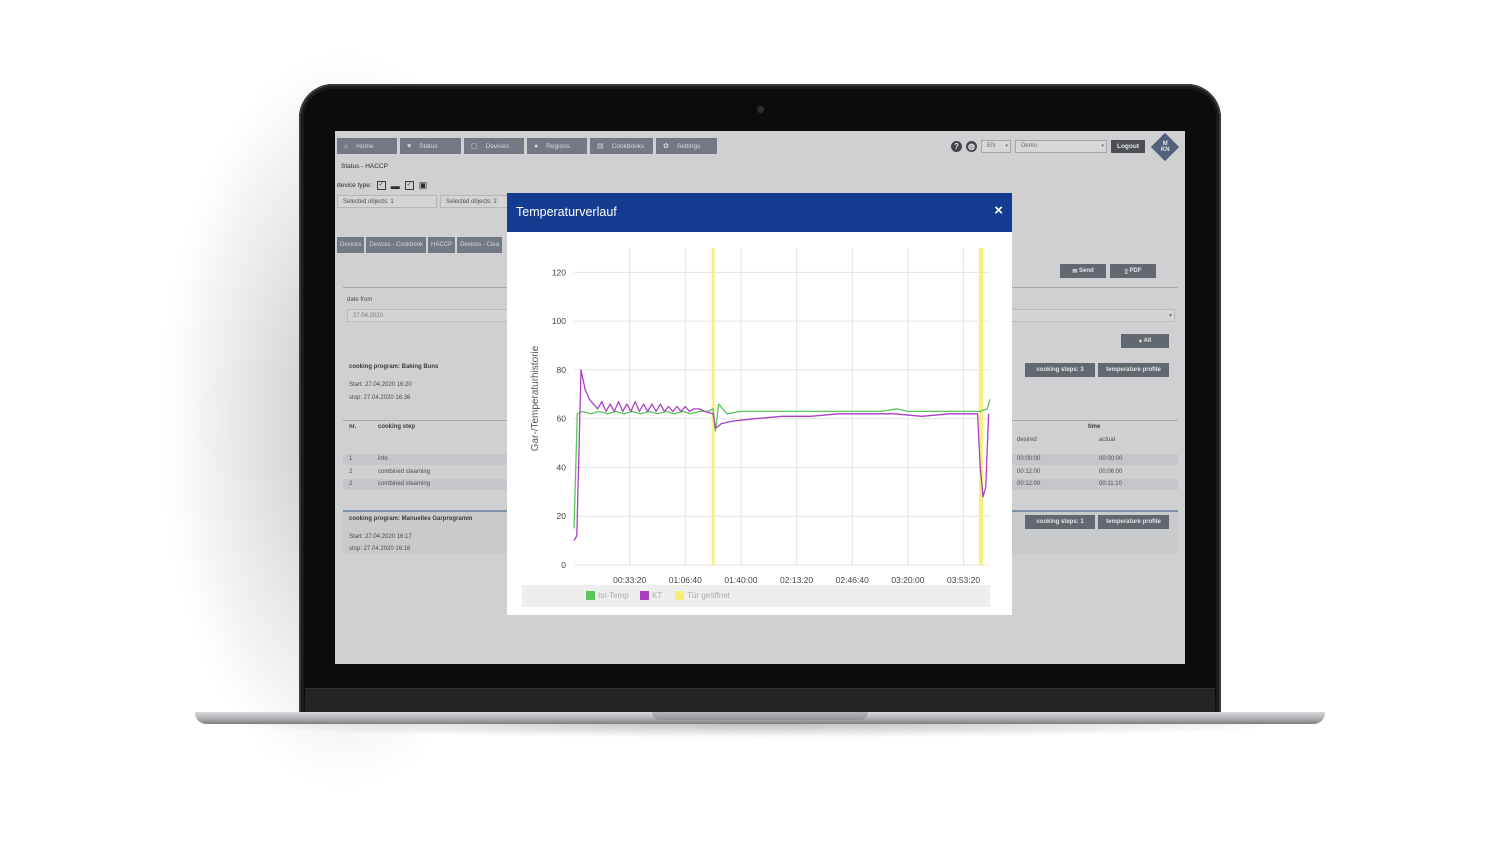 This screenshot has width=1500, height=844. I want to click on map-pin-icon: ●, so click(536, 146).